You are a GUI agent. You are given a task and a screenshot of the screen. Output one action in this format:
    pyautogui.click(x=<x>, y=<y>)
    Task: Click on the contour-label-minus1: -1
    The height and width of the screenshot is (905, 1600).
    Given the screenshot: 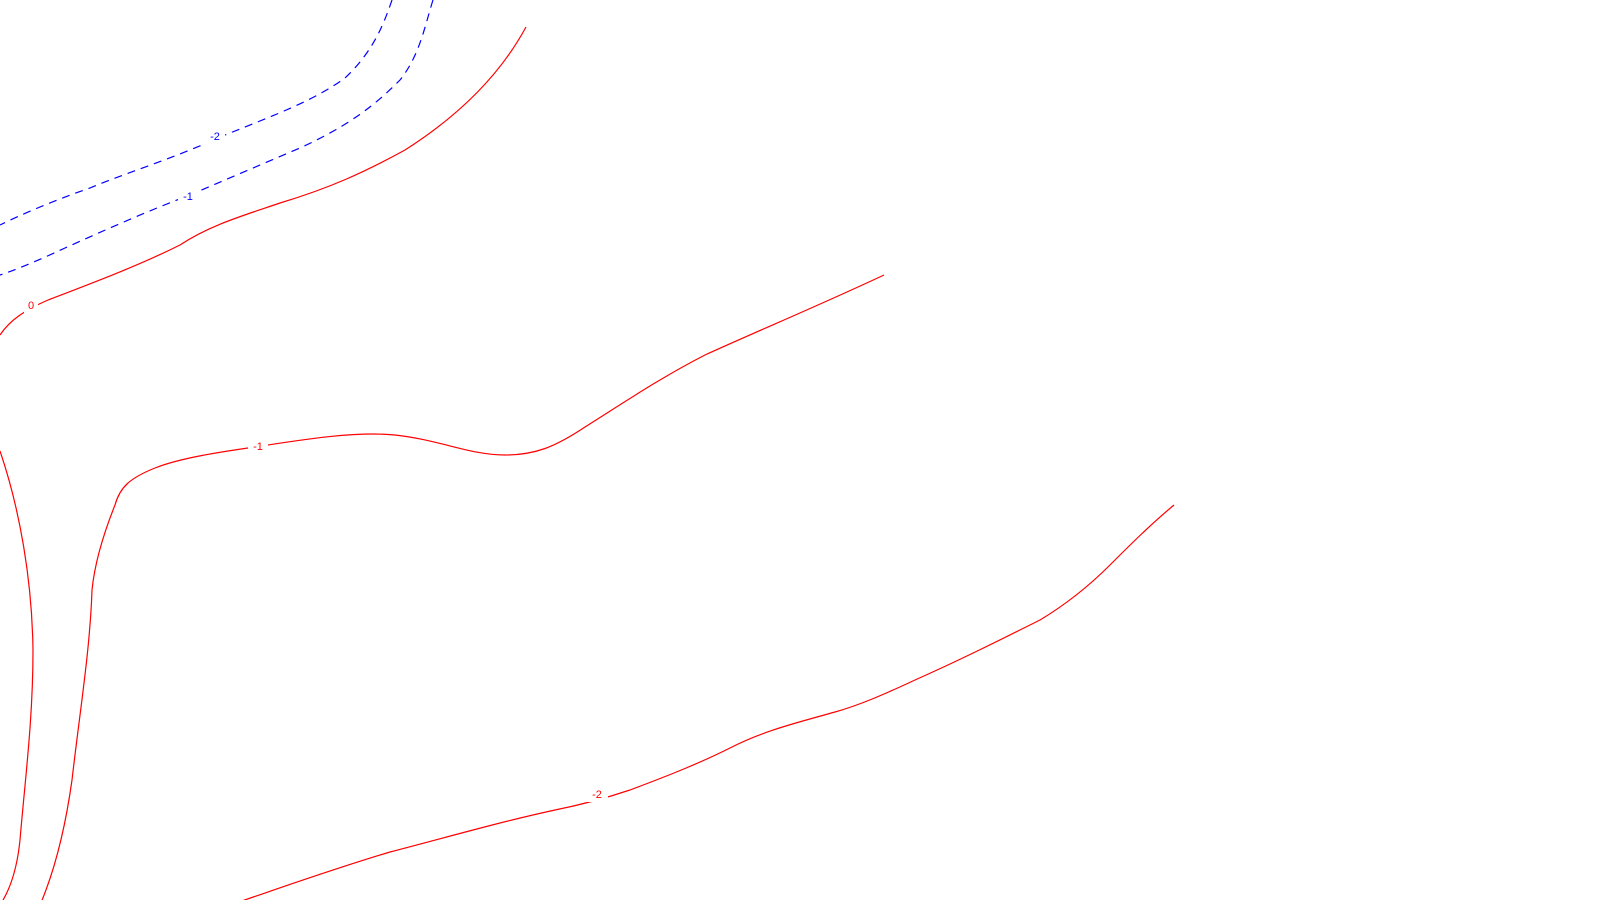 What is the action you would take?
    pyautogui.click(x=258, y=447)
    